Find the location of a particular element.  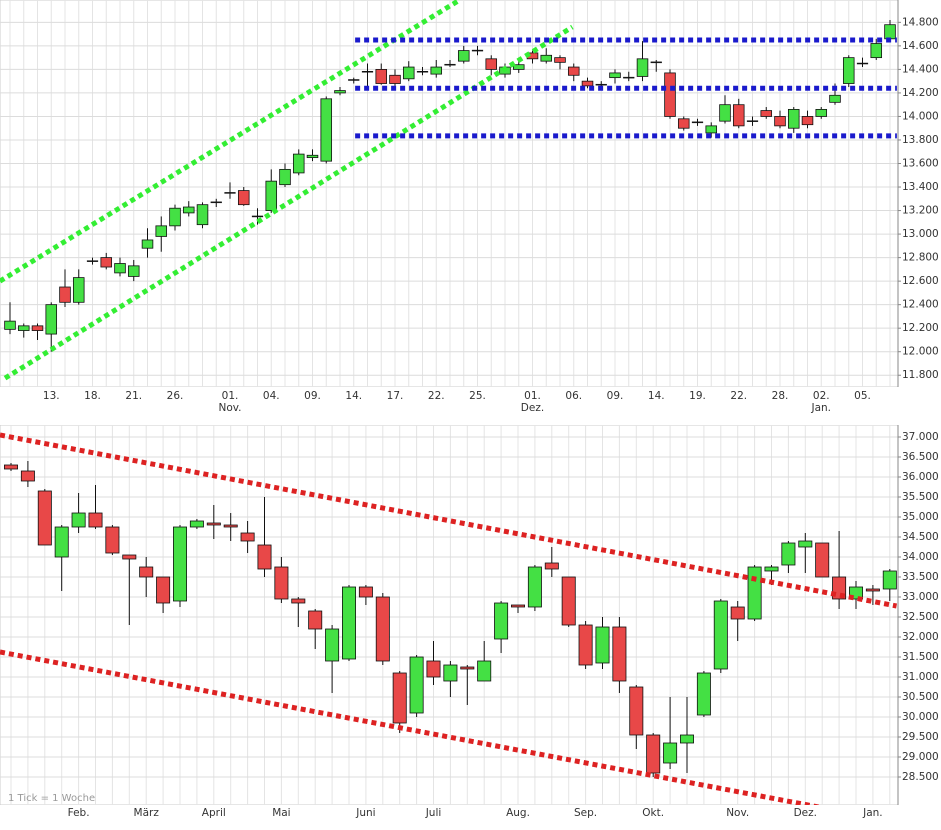

y-tick-label: 12.000 is located at coordinates (920, 352).